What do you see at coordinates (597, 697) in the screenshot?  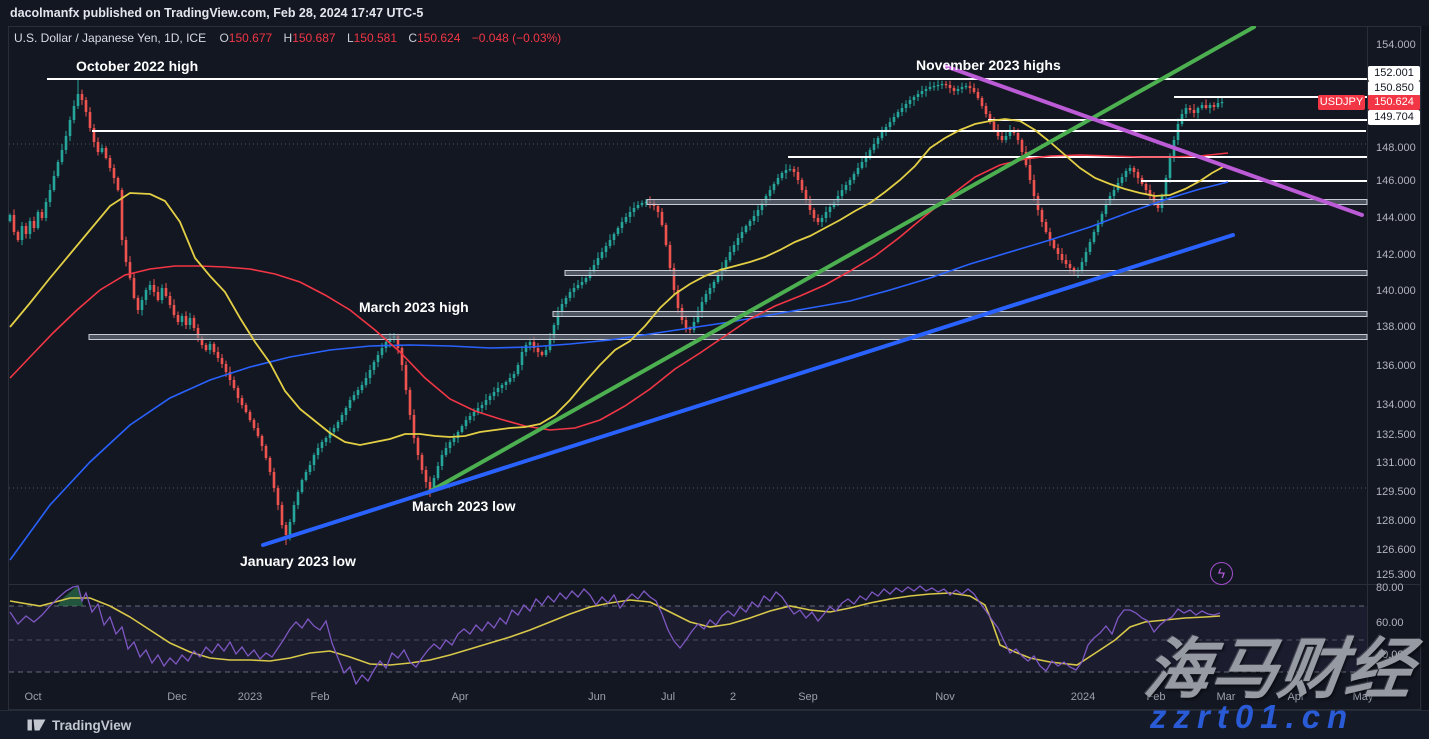 I see `time-axis-label: Jun` at bounding box center [597, 697].